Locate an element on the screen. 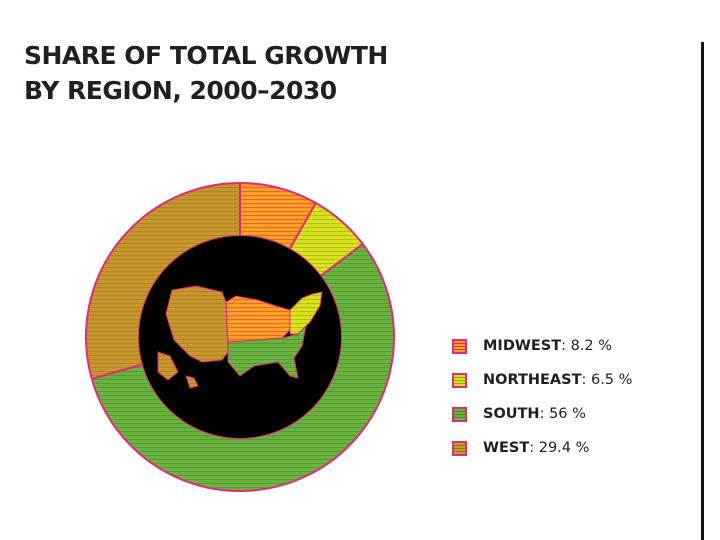 This screenshot has width=720, height=540. map-northeast is located at coordinates (306, 313).